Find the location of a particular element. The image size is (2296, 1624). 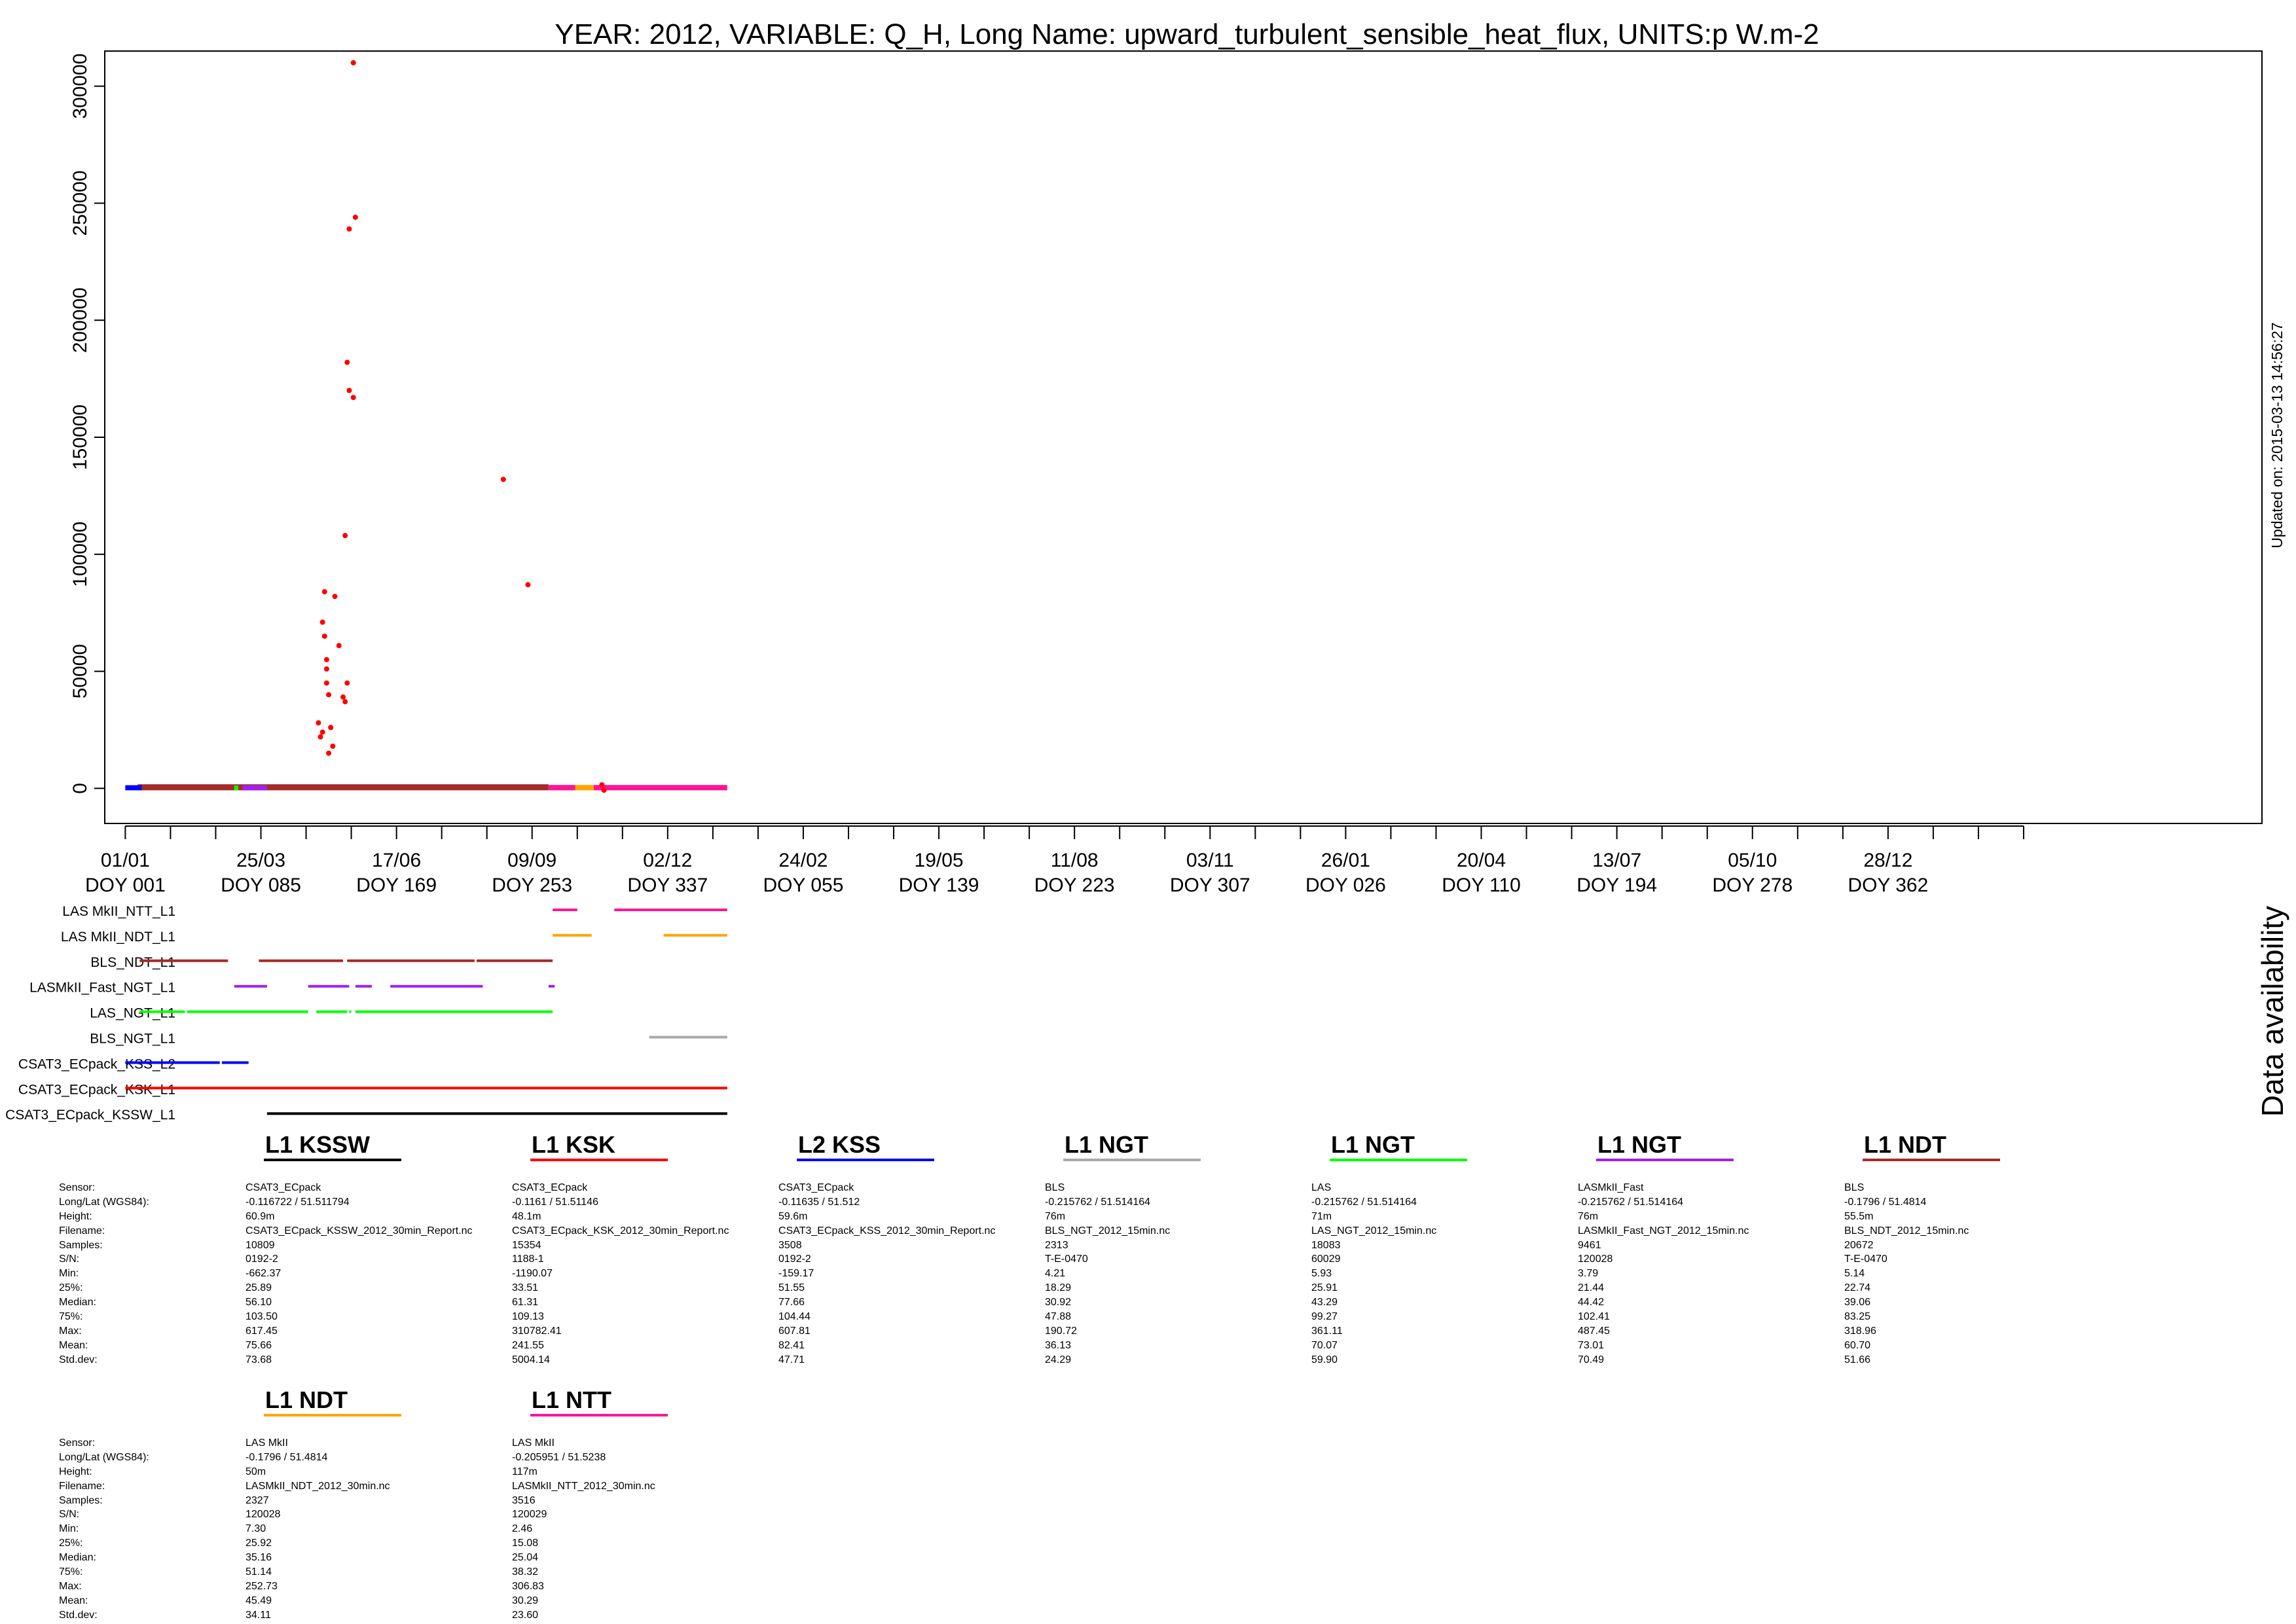

x-tick-date: 13/07 is located at coordinates (1616, 860).